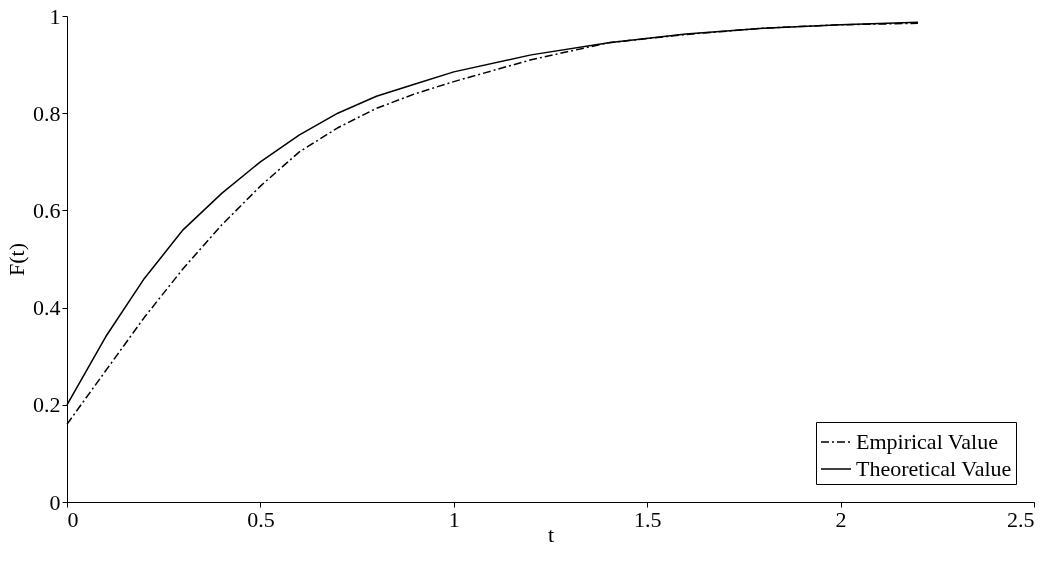 The image size is (1057, 561). Describe the element at coordinates (47, 113) in the screenshot. I see `y-tick-label: 0.8` at that location.